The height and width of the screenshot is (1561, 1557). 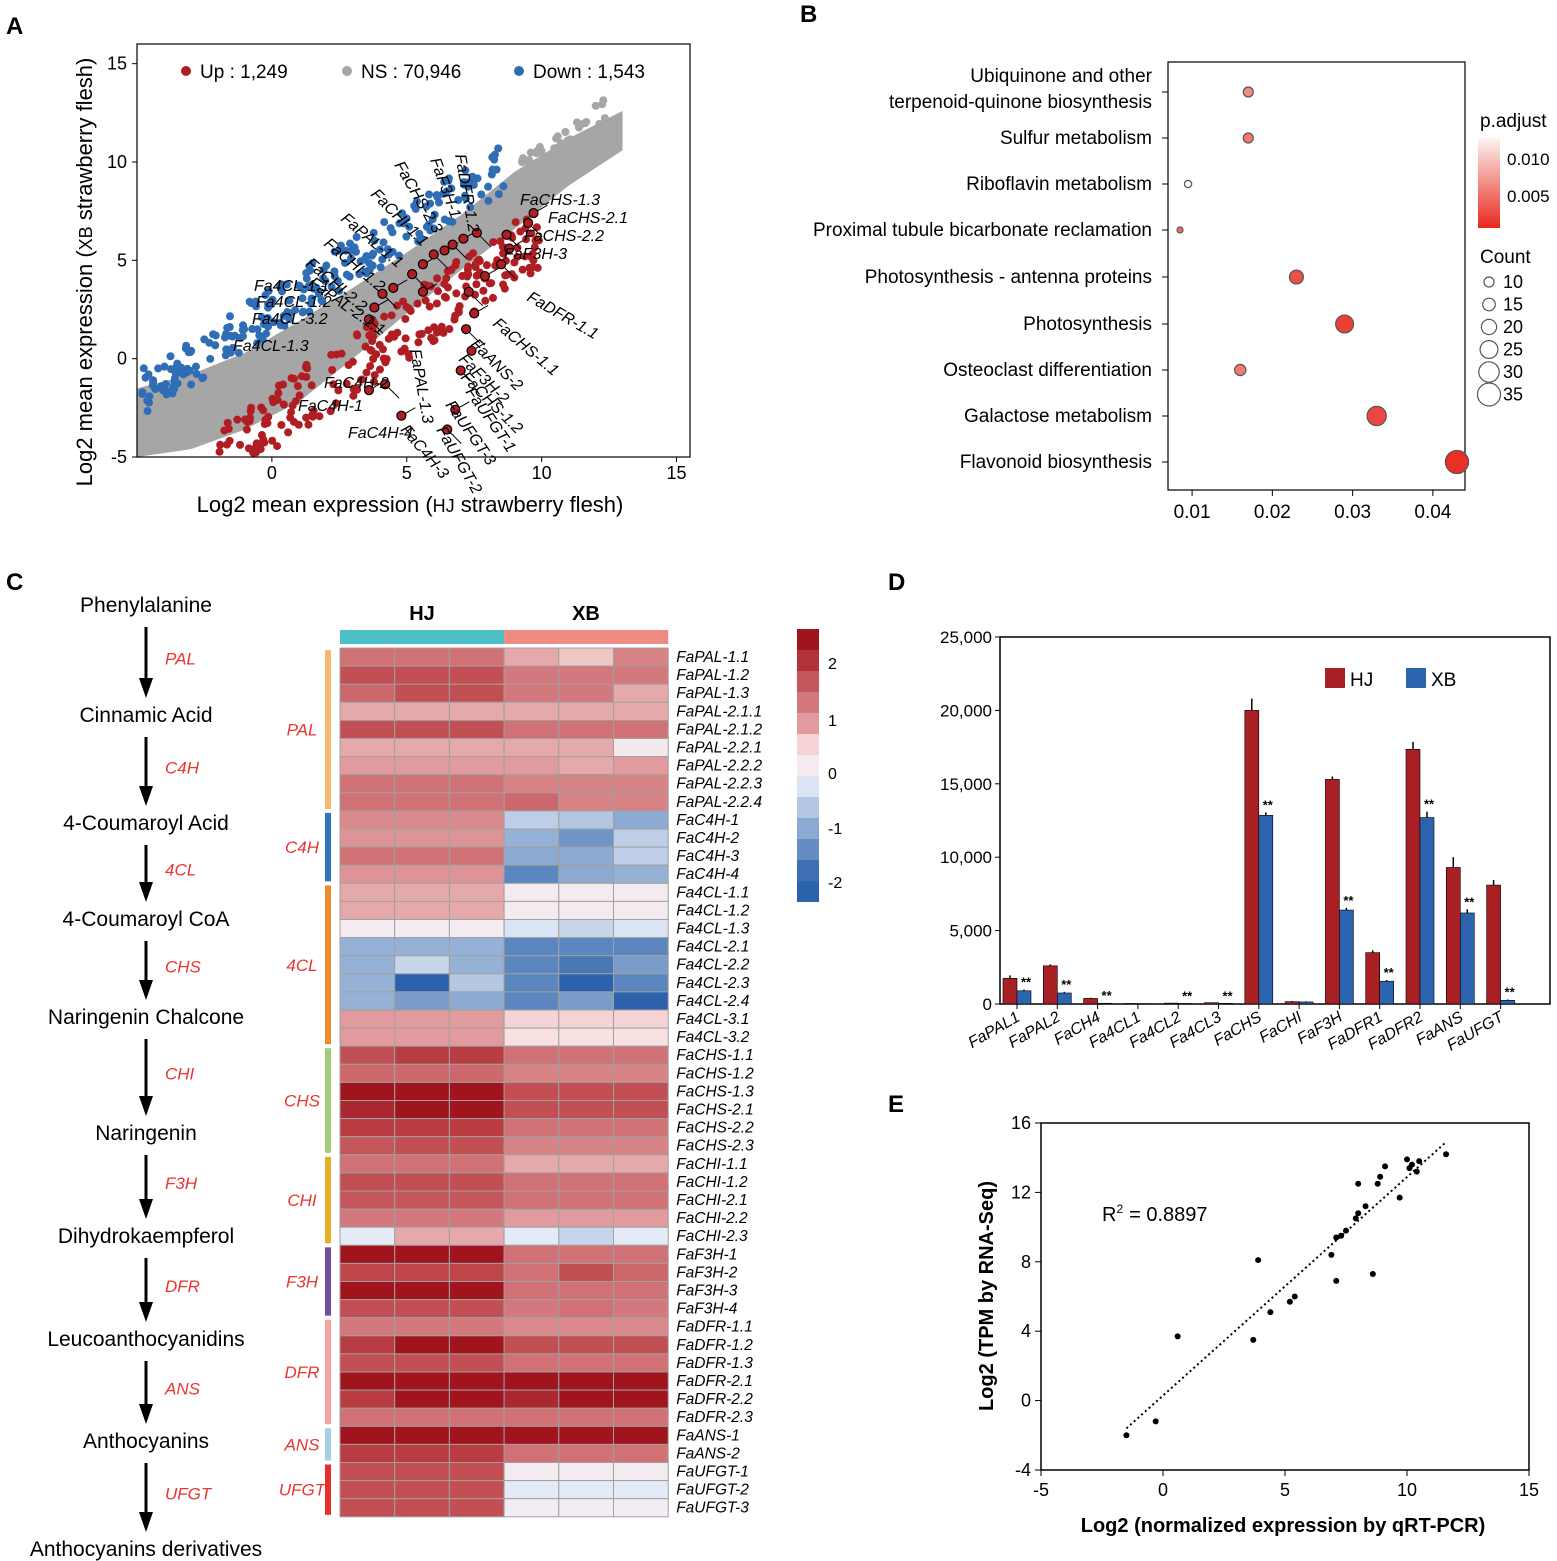 What do you see at coordinates (832, 664) in the screenshot?
I see `c-scale-tick: 2` at bounding box center [832, 664].